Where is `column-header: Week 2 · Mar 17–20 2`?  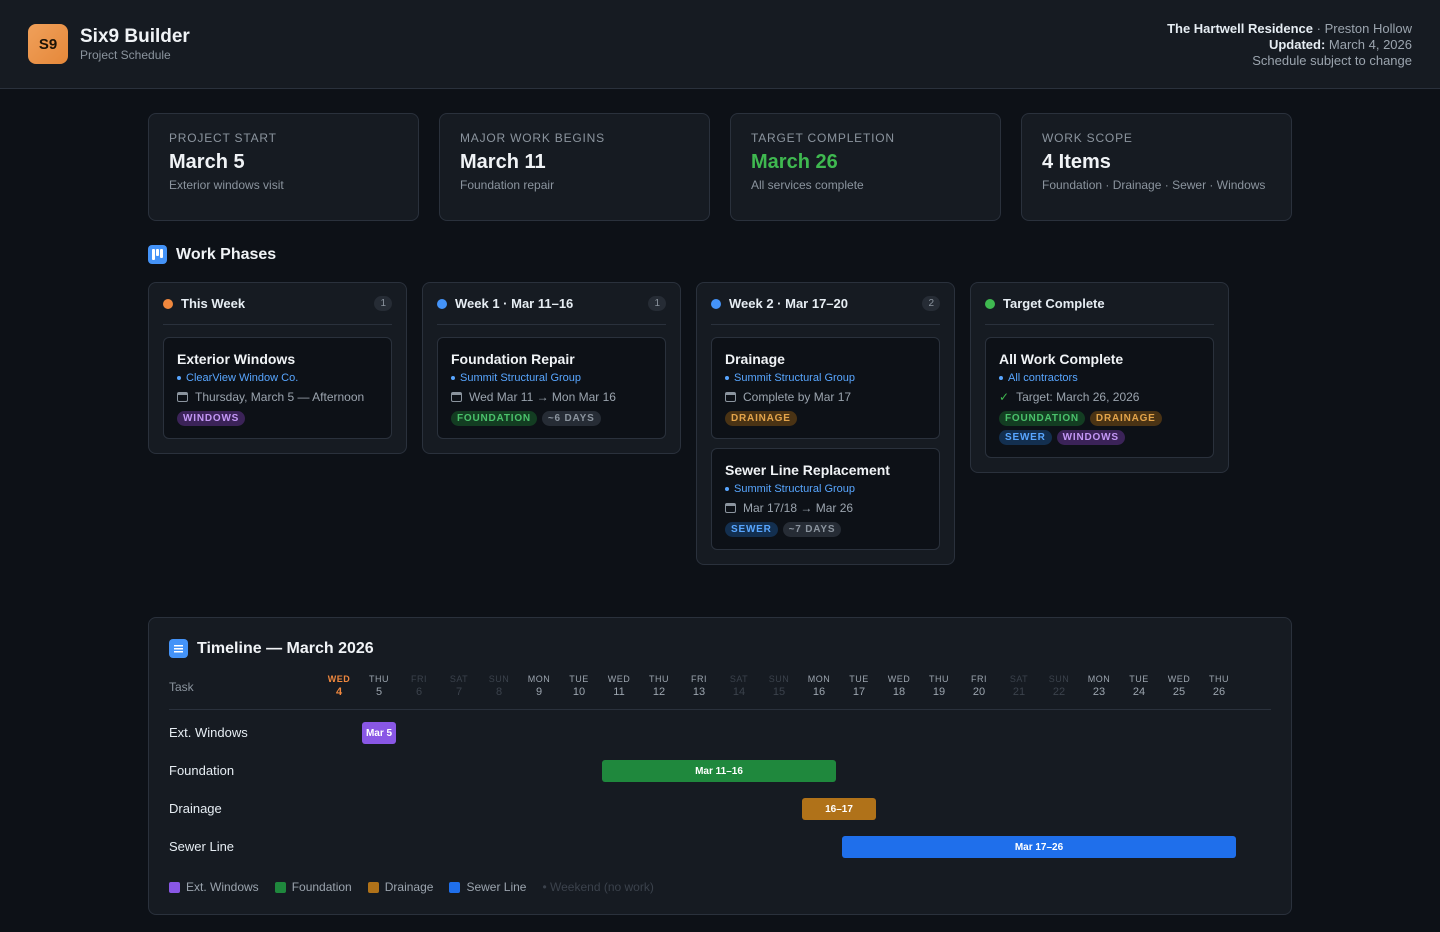 column-header: Week 2 · Mar 17–20 2 is located at coordinates (825, 304).